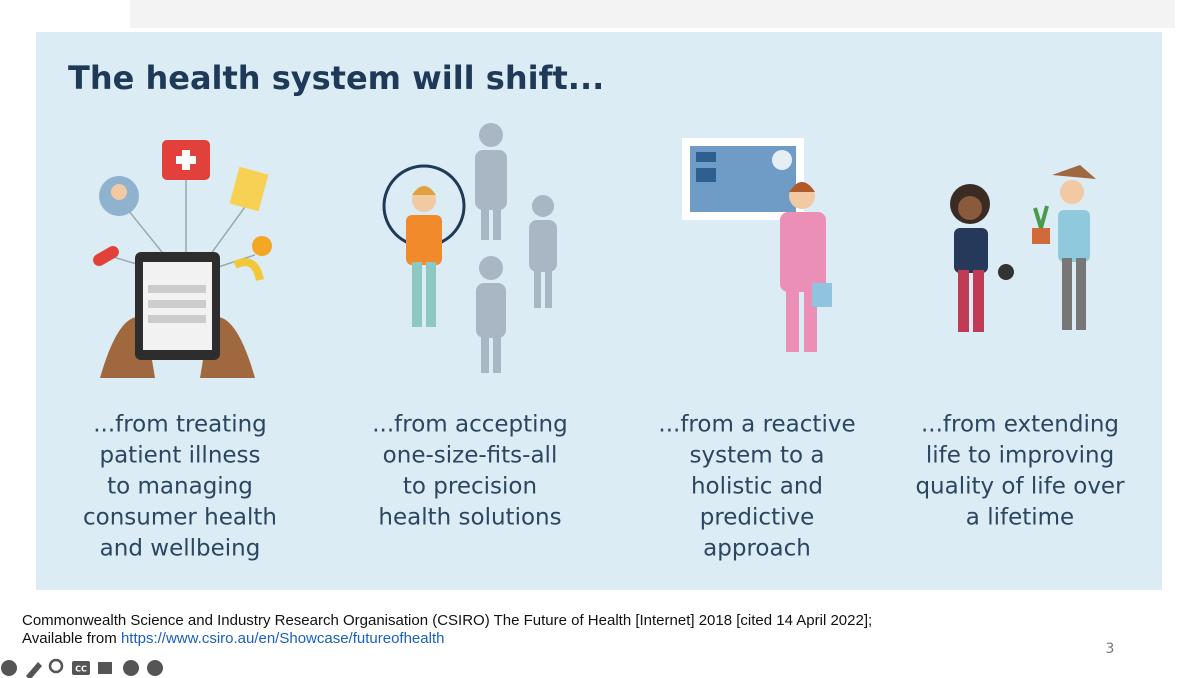 Image resolution: width=1200 pixels, height=678 pixels. Describe the element at coordinates (756, 425) in the screenshot. I see `caption-line: ...from a reactive` at that location.